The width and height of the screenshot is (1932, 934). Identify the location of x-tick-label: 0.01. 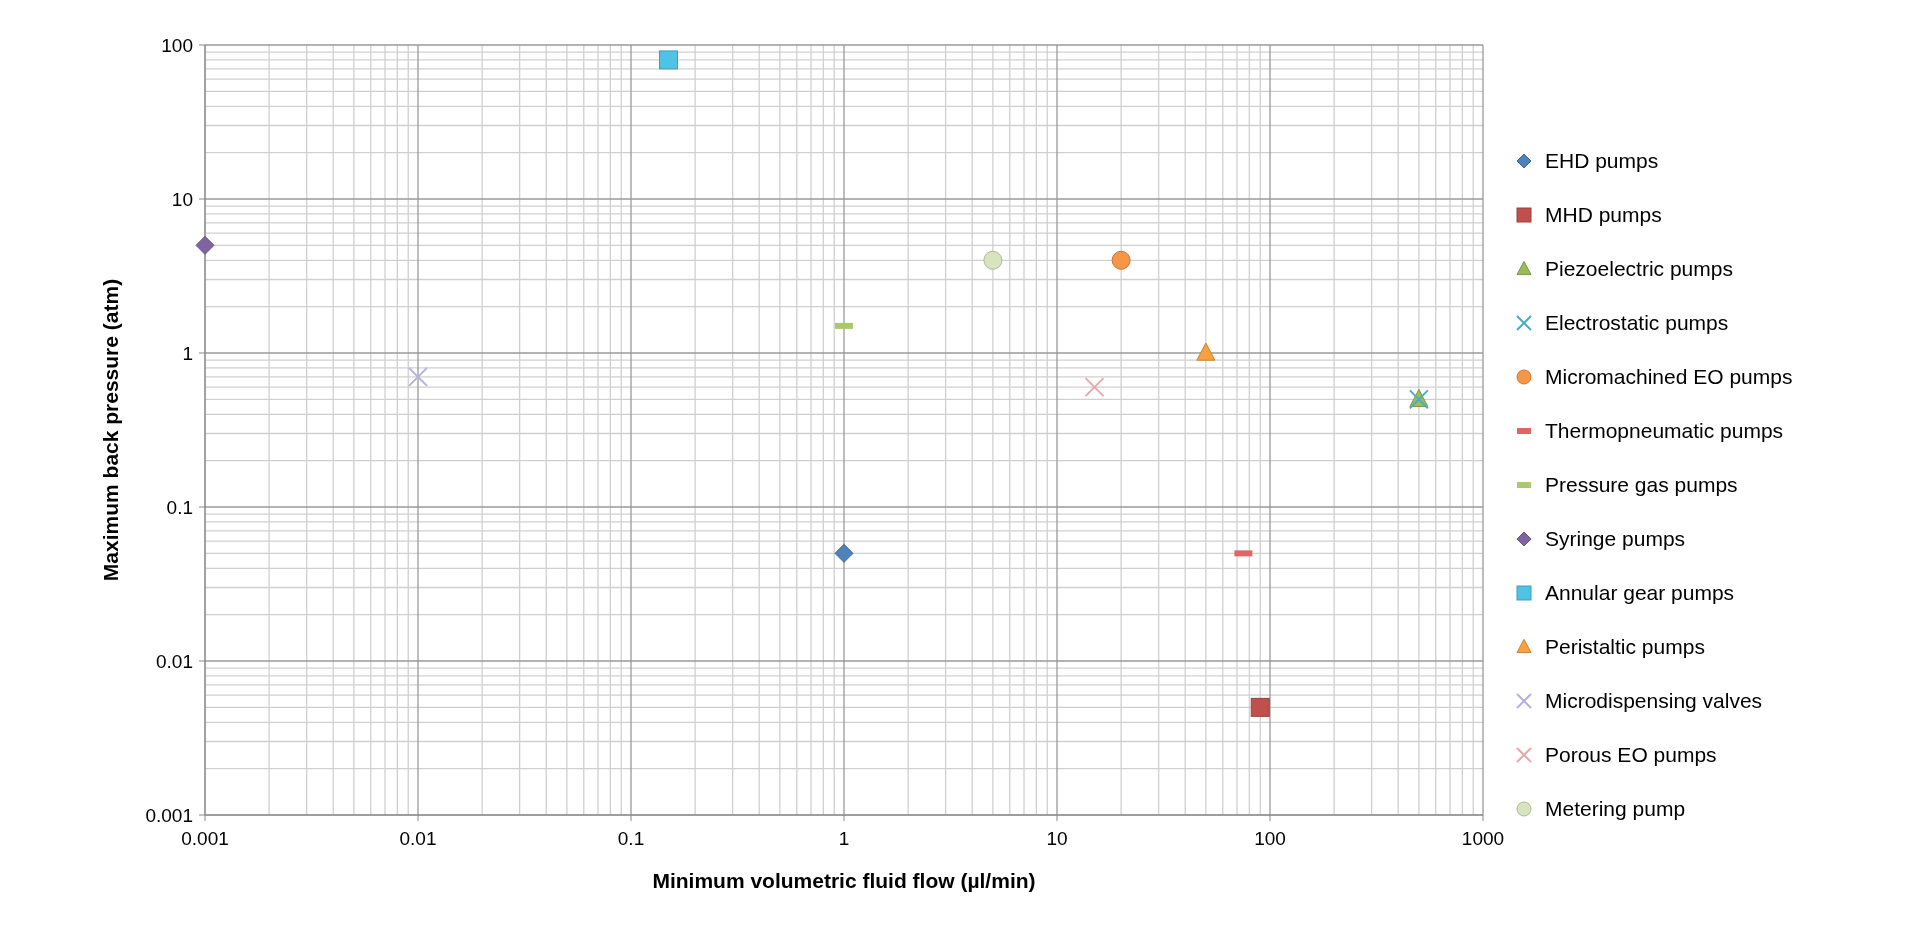
(418, 838).